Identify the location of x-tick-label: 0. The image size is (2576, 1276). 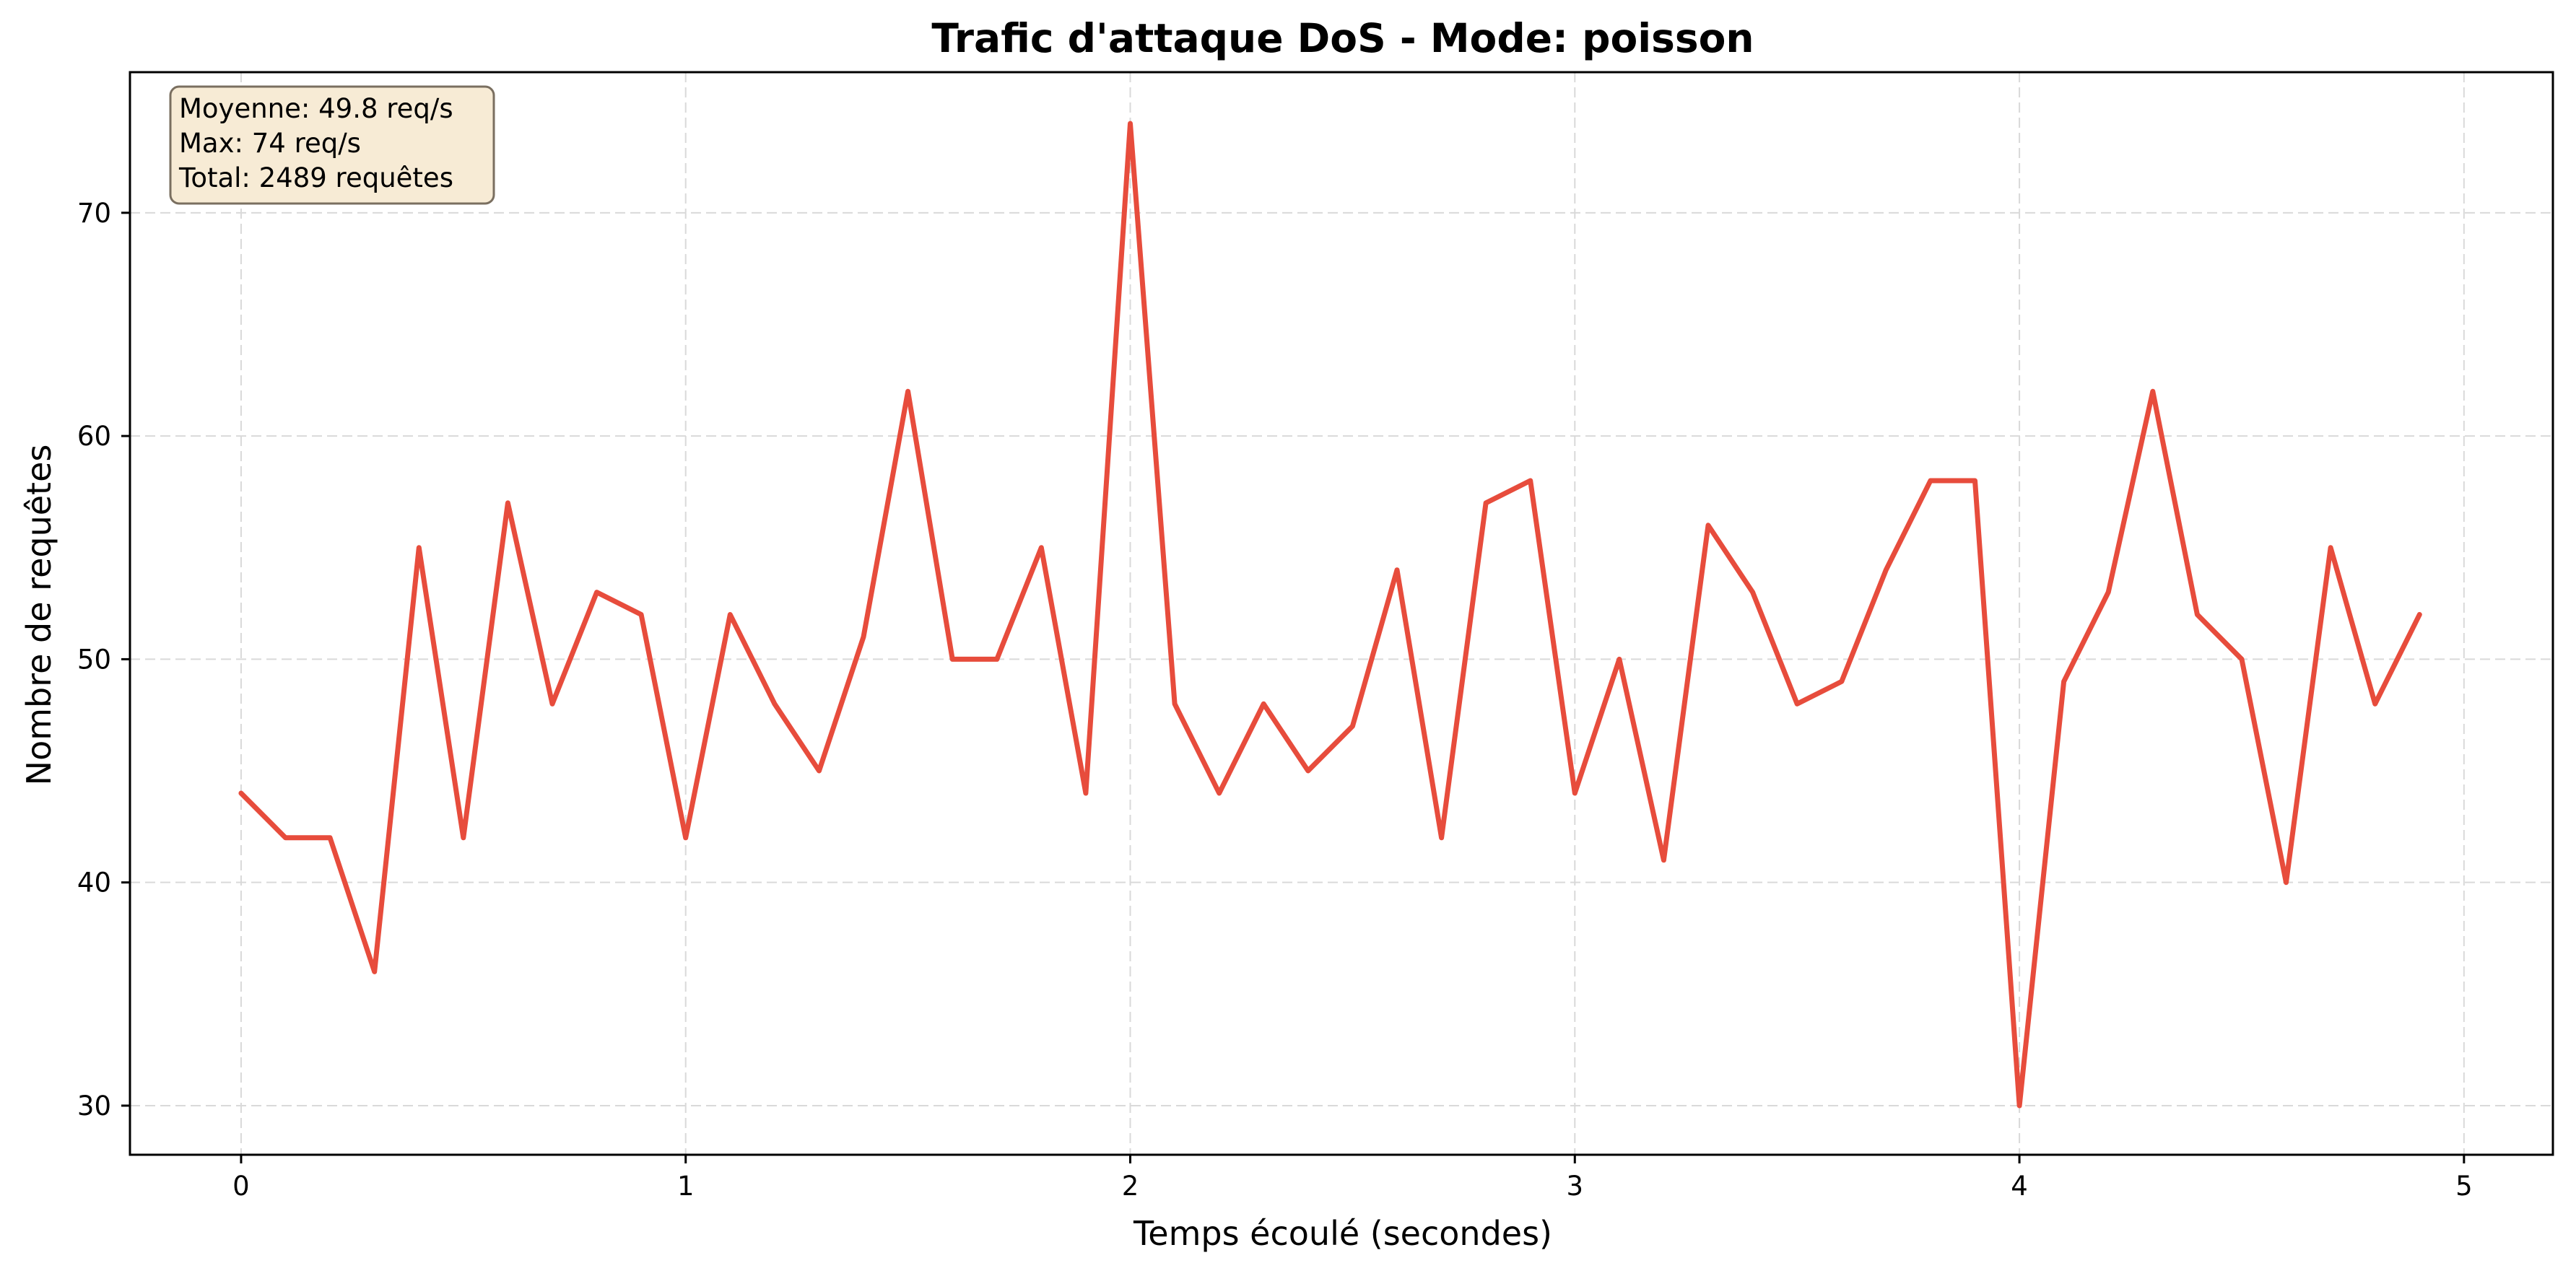
(241, 1186).